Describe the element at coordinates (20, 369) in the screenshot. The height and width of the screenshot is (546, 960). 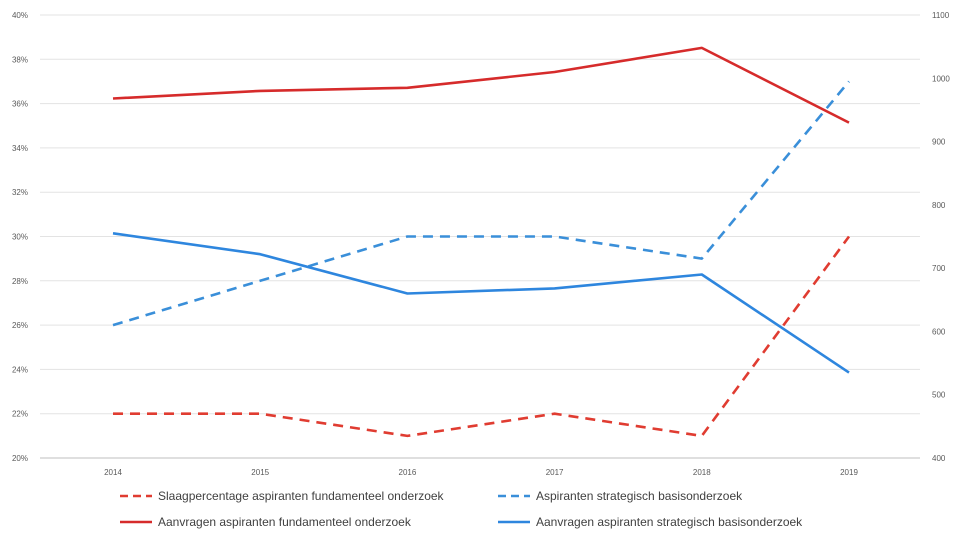
I see `left-tick-label: 24%` at that location.